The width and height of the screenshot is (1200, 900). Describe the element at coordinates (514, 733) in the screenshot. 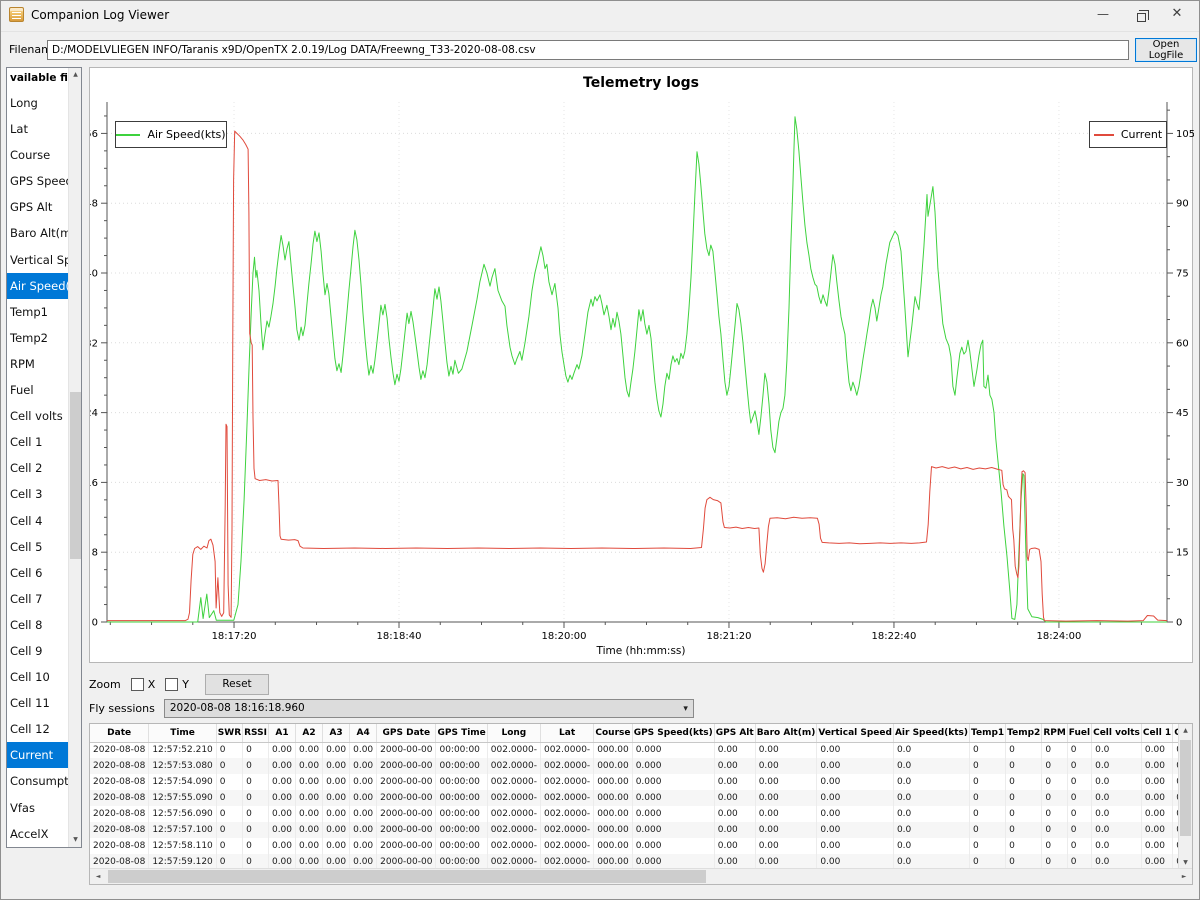

I see `column-header-long: Long` at that location.